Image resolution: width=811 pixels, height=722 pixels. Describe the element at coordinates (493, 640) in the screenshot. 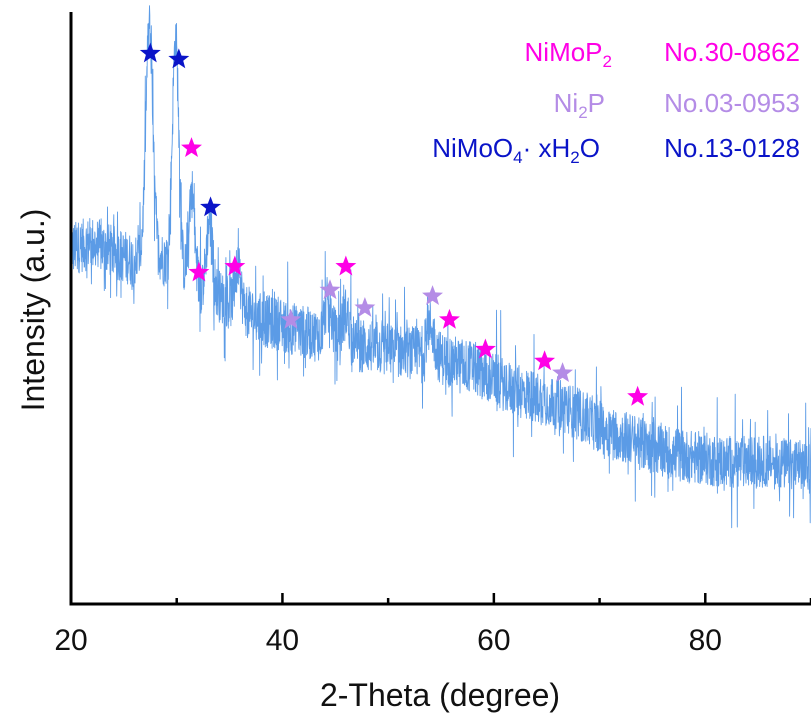

I see `x-tick-label: 60` at that location.